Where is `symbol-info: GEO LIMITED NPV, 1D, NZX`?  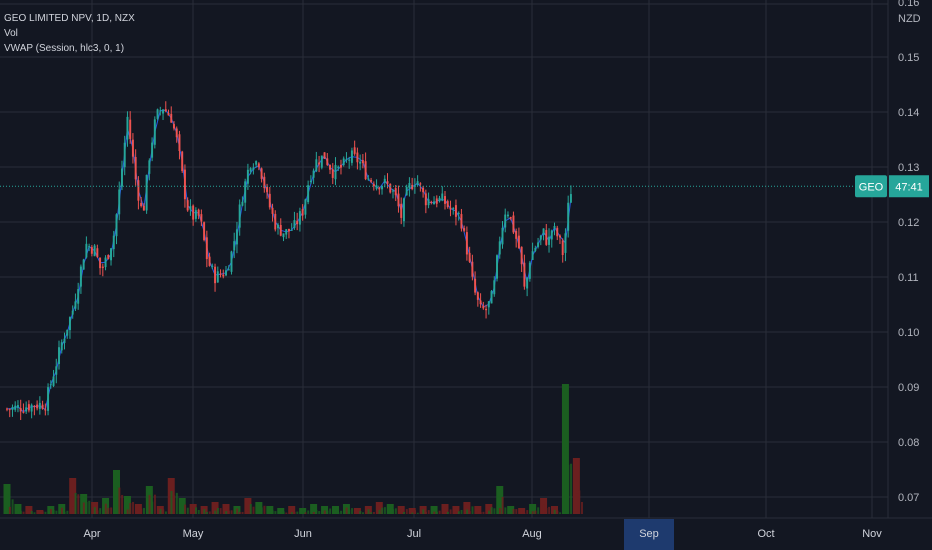 symbol-info: GEO LIMITED NPV, 1D, NZX is located at coordinates (69, 18).